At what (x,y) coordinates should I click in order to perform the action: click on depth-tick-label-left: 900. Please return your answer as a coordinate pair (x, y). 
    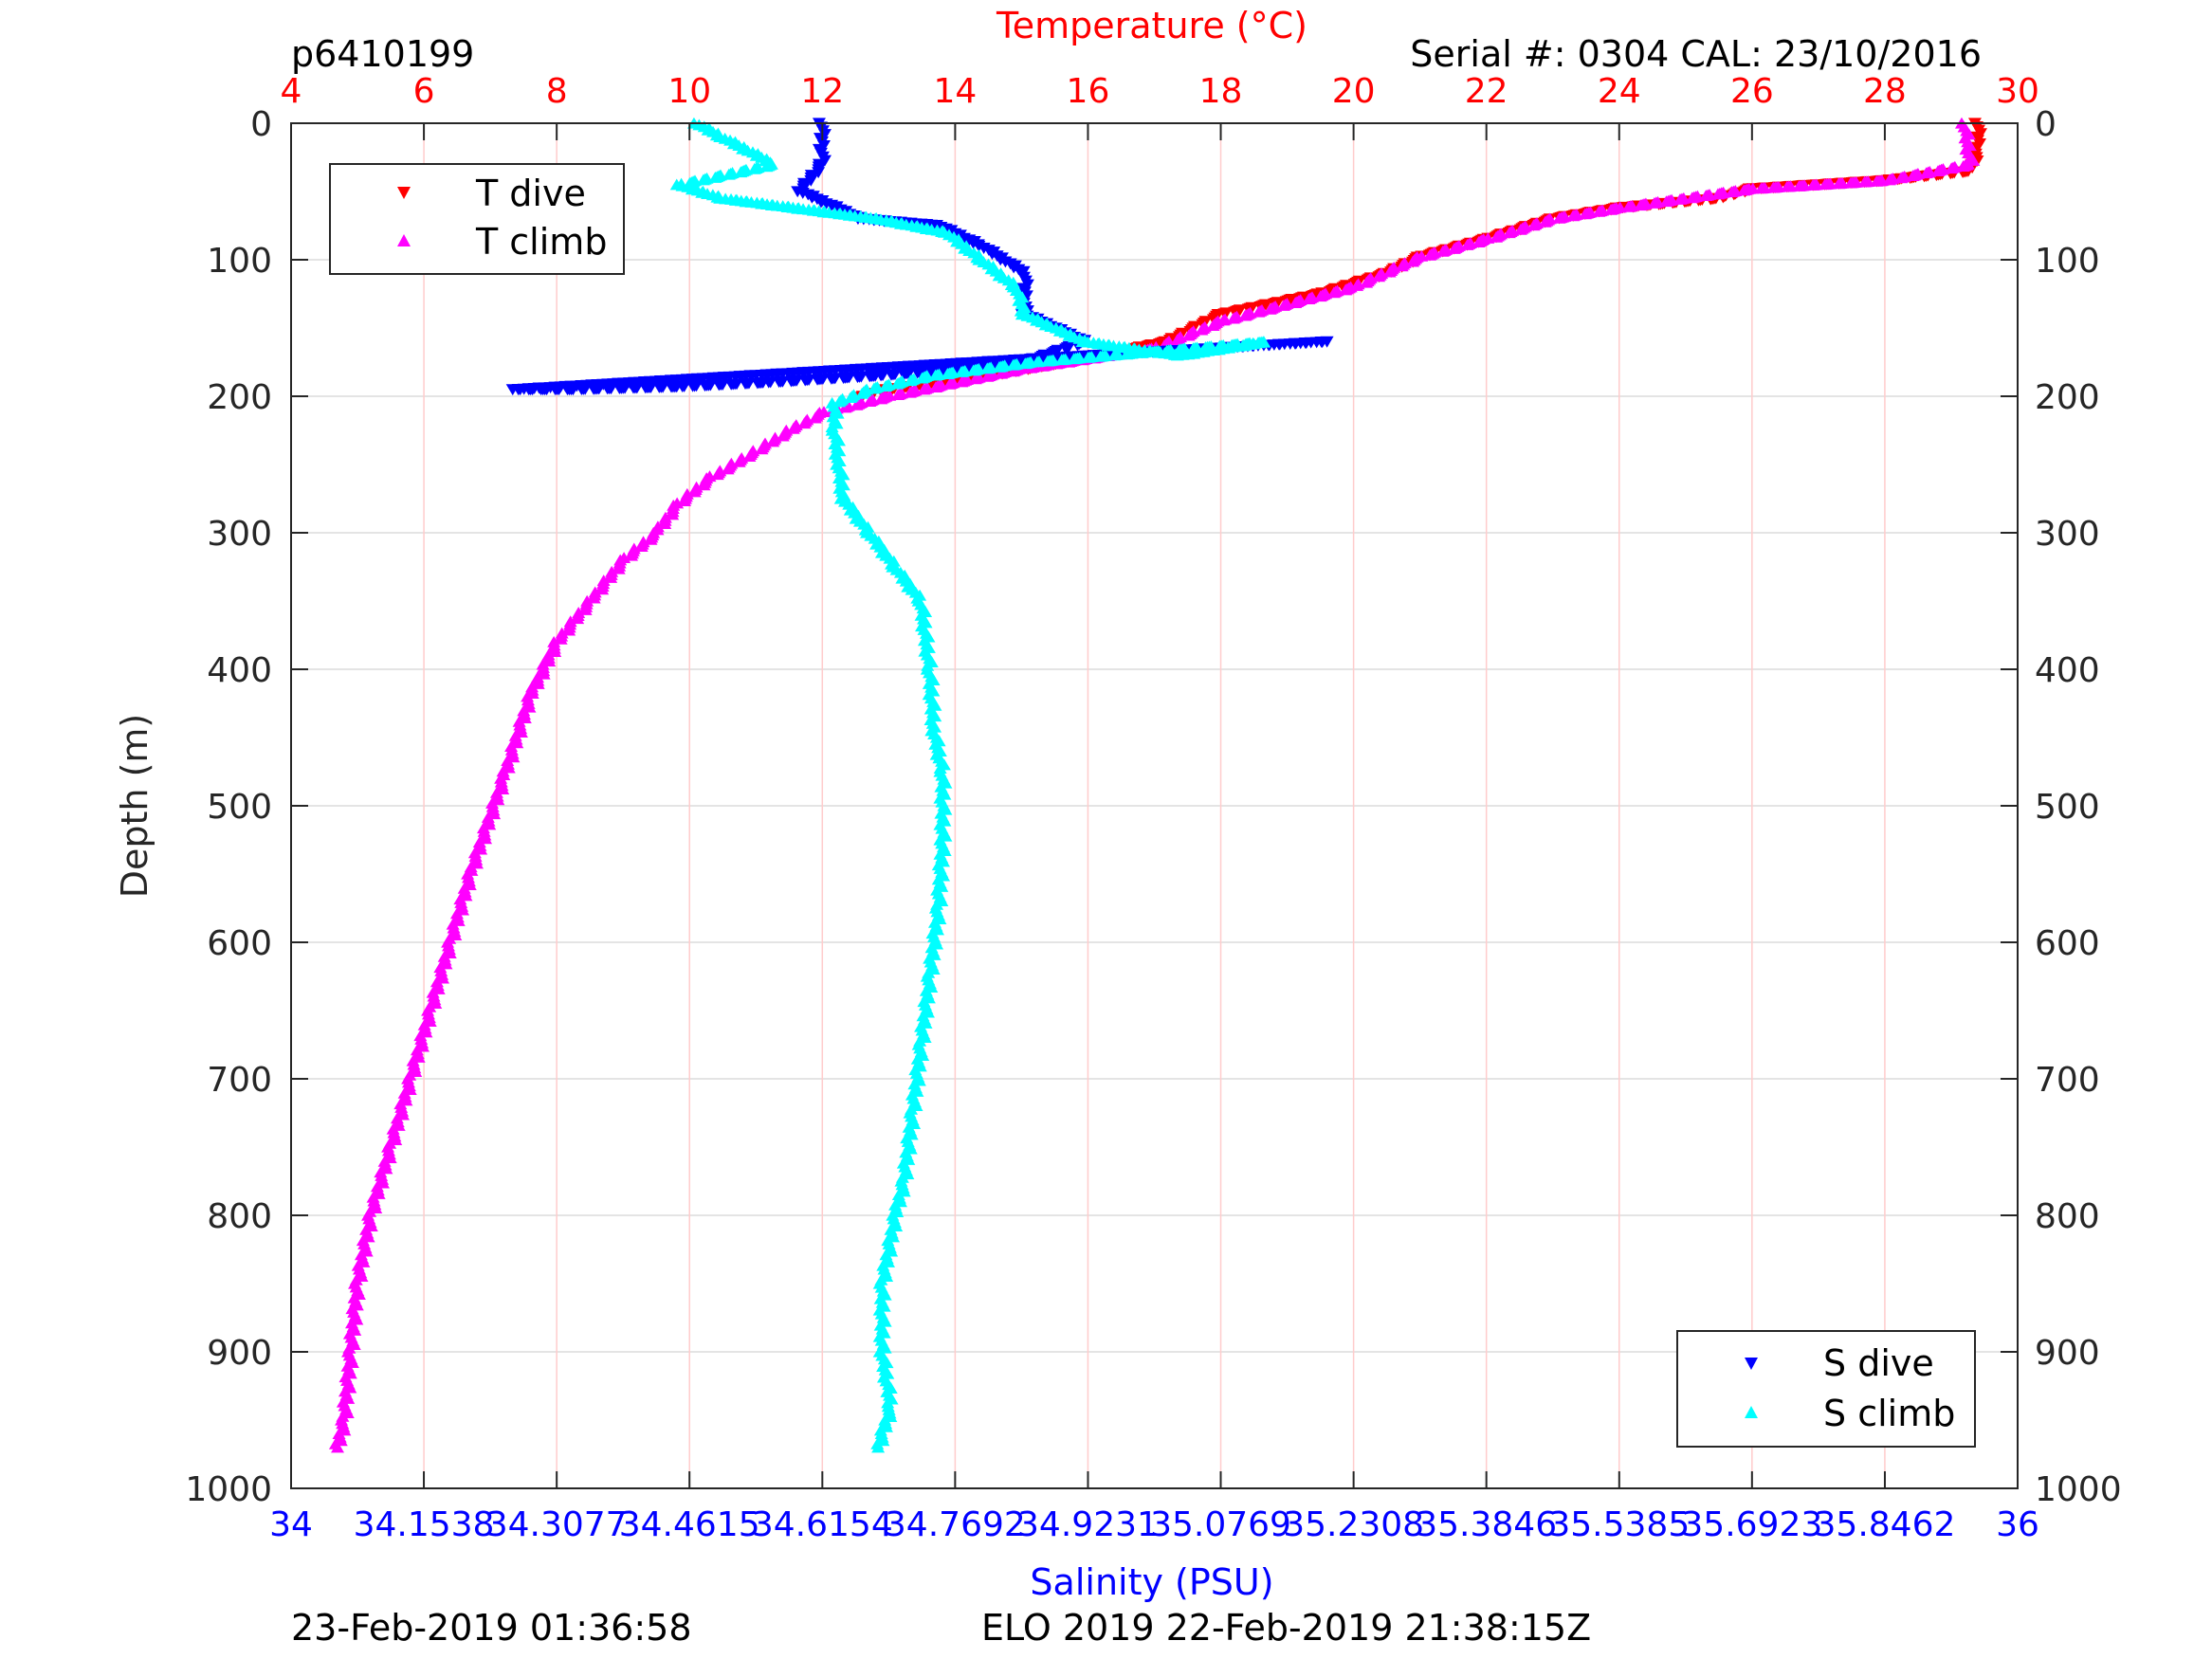
    Looking at the image, I should click on (239, 1353).